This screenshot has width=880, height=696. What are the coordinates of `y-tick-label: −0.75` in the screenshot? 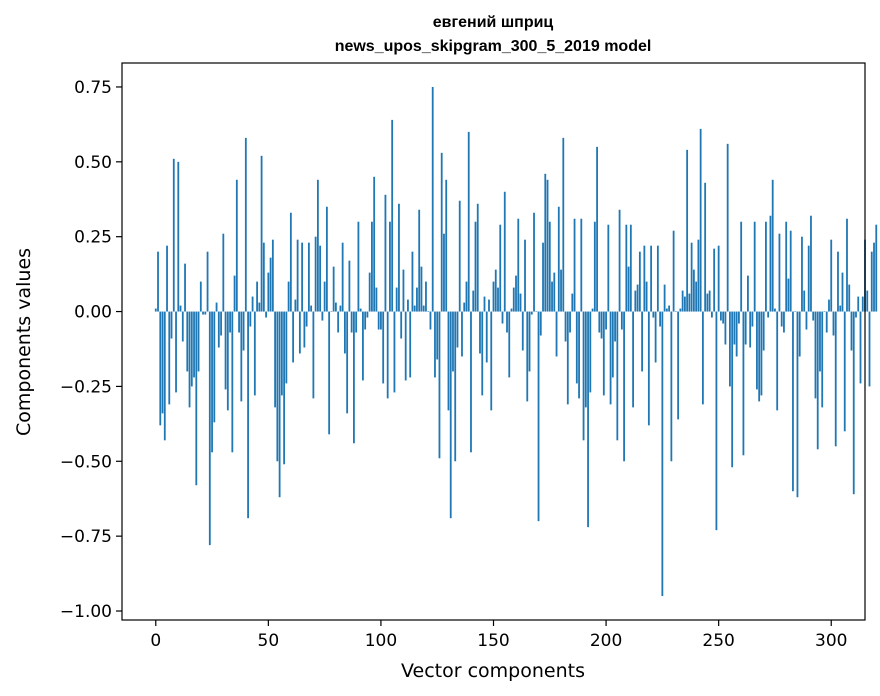 It's located at (86, 537).